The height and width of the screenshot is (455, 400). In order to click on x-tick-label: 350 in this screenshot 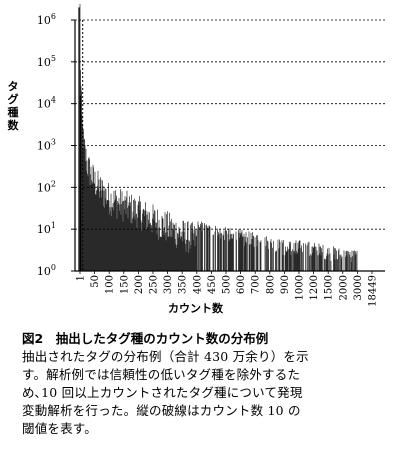, I will do `click(183, 284)`.